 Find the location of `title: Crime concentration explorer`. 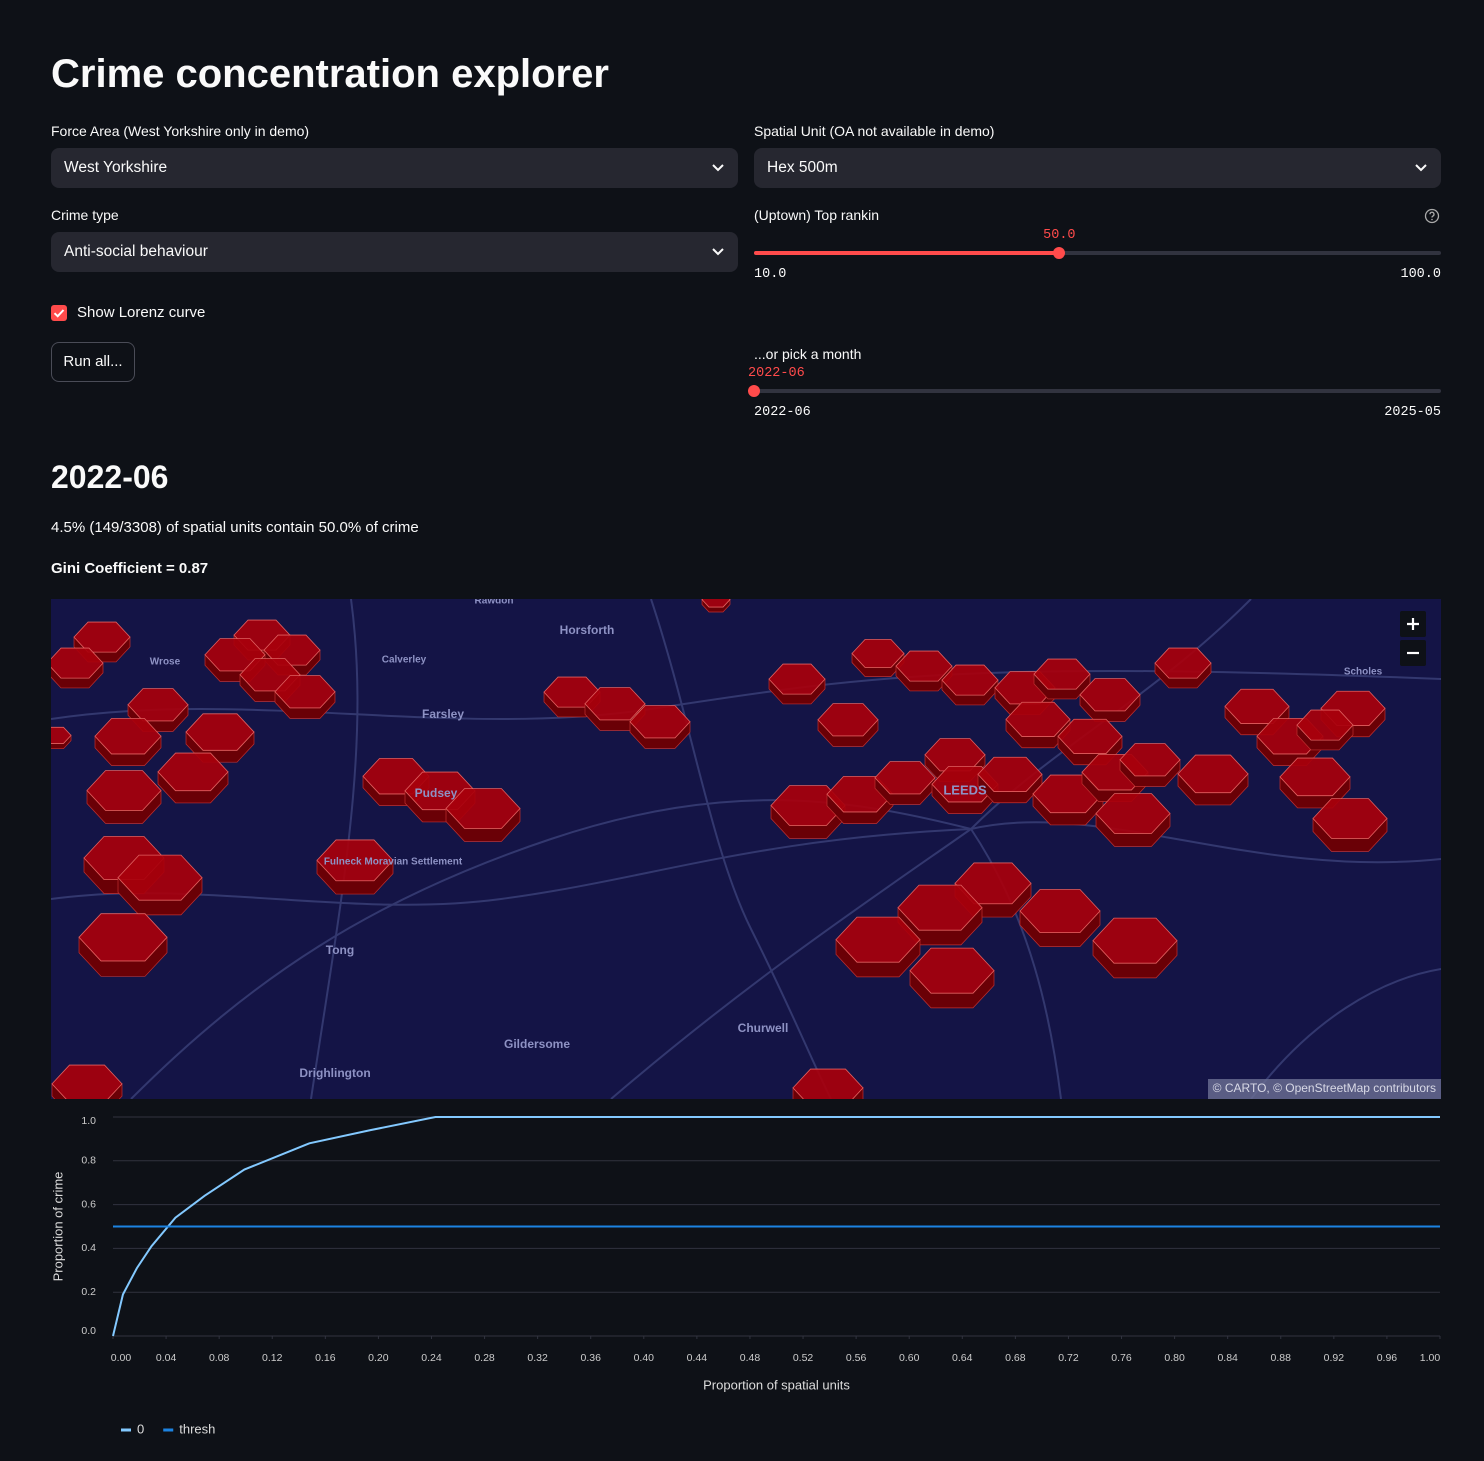

title: Crime concentration explorer is located at coordinates (330, 74).